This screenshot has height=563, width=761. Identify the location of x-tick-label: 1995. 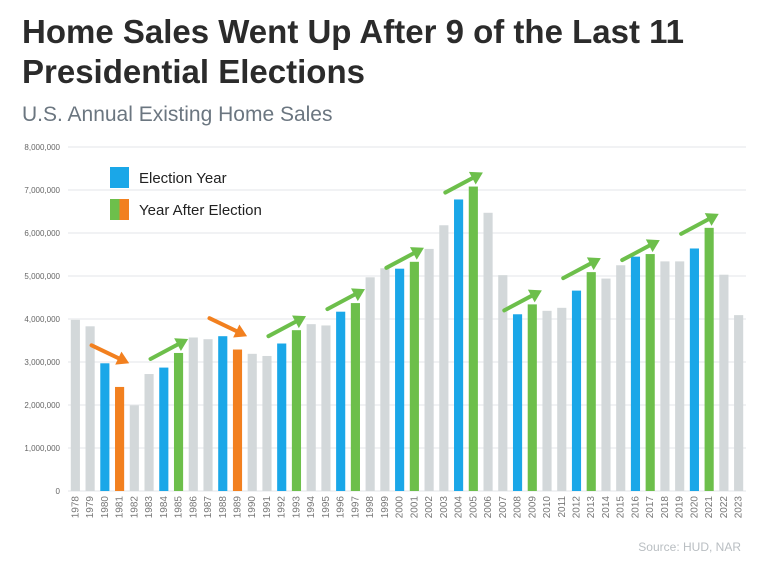
(326, 507).